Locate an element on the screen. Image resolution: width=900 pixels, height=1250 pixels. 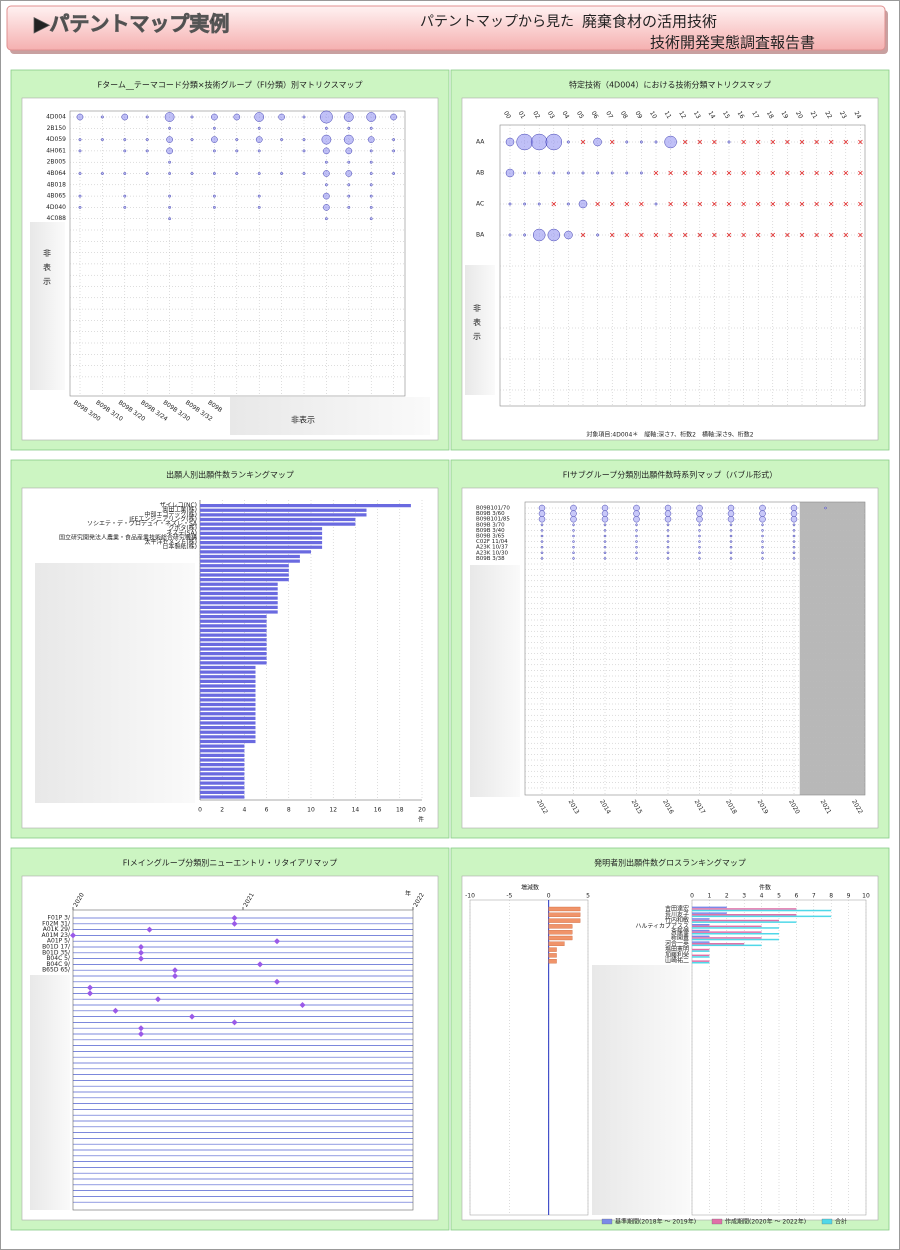
row-label: B09B 3/65 is located at coordinates (490, 537).